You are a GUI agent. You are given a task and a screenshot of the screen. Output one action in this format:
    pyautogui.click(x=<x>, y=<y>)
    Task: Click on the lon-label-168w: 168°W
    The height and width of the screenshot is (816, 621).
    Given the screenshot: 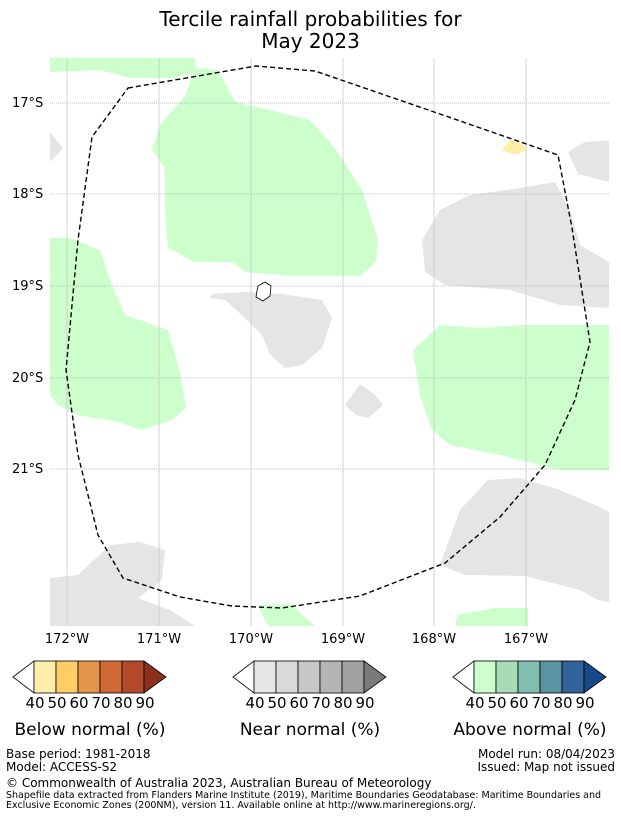 What is the action you would take?
    pyautogui.click(x=434, y=639)
    